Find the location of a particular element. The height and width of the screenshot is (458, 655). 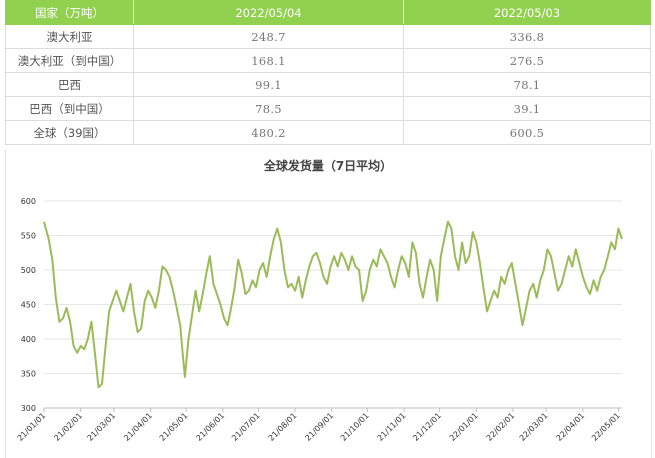

x-tick-label: 22/03/01 is located at coordinates (534, 427).